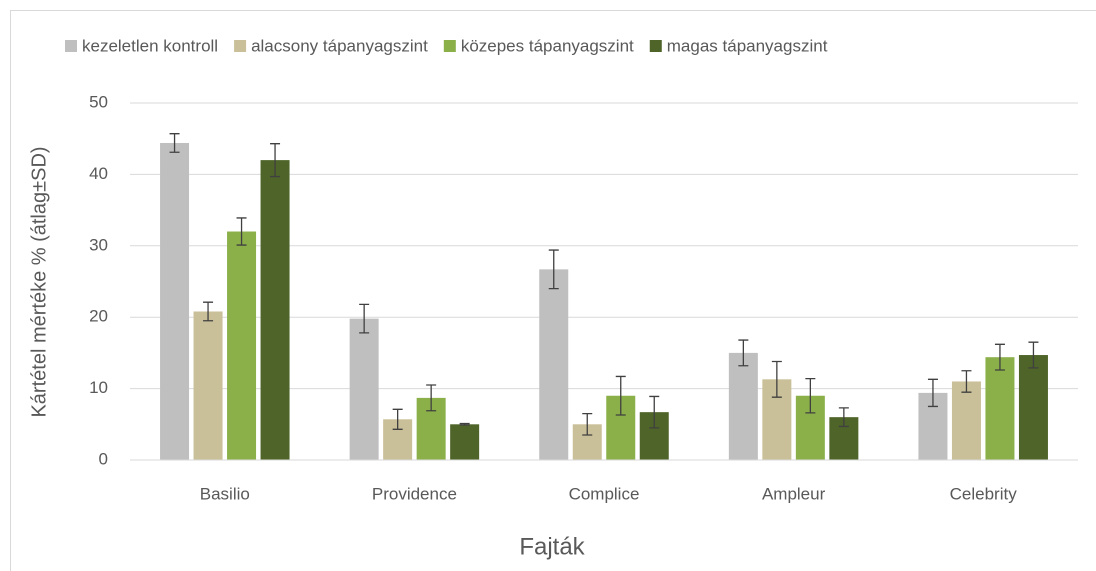 Image resolution: width=1096 pixels, height=571 pixels. I want to click on y-tick-label: 30, so click(98, 244).